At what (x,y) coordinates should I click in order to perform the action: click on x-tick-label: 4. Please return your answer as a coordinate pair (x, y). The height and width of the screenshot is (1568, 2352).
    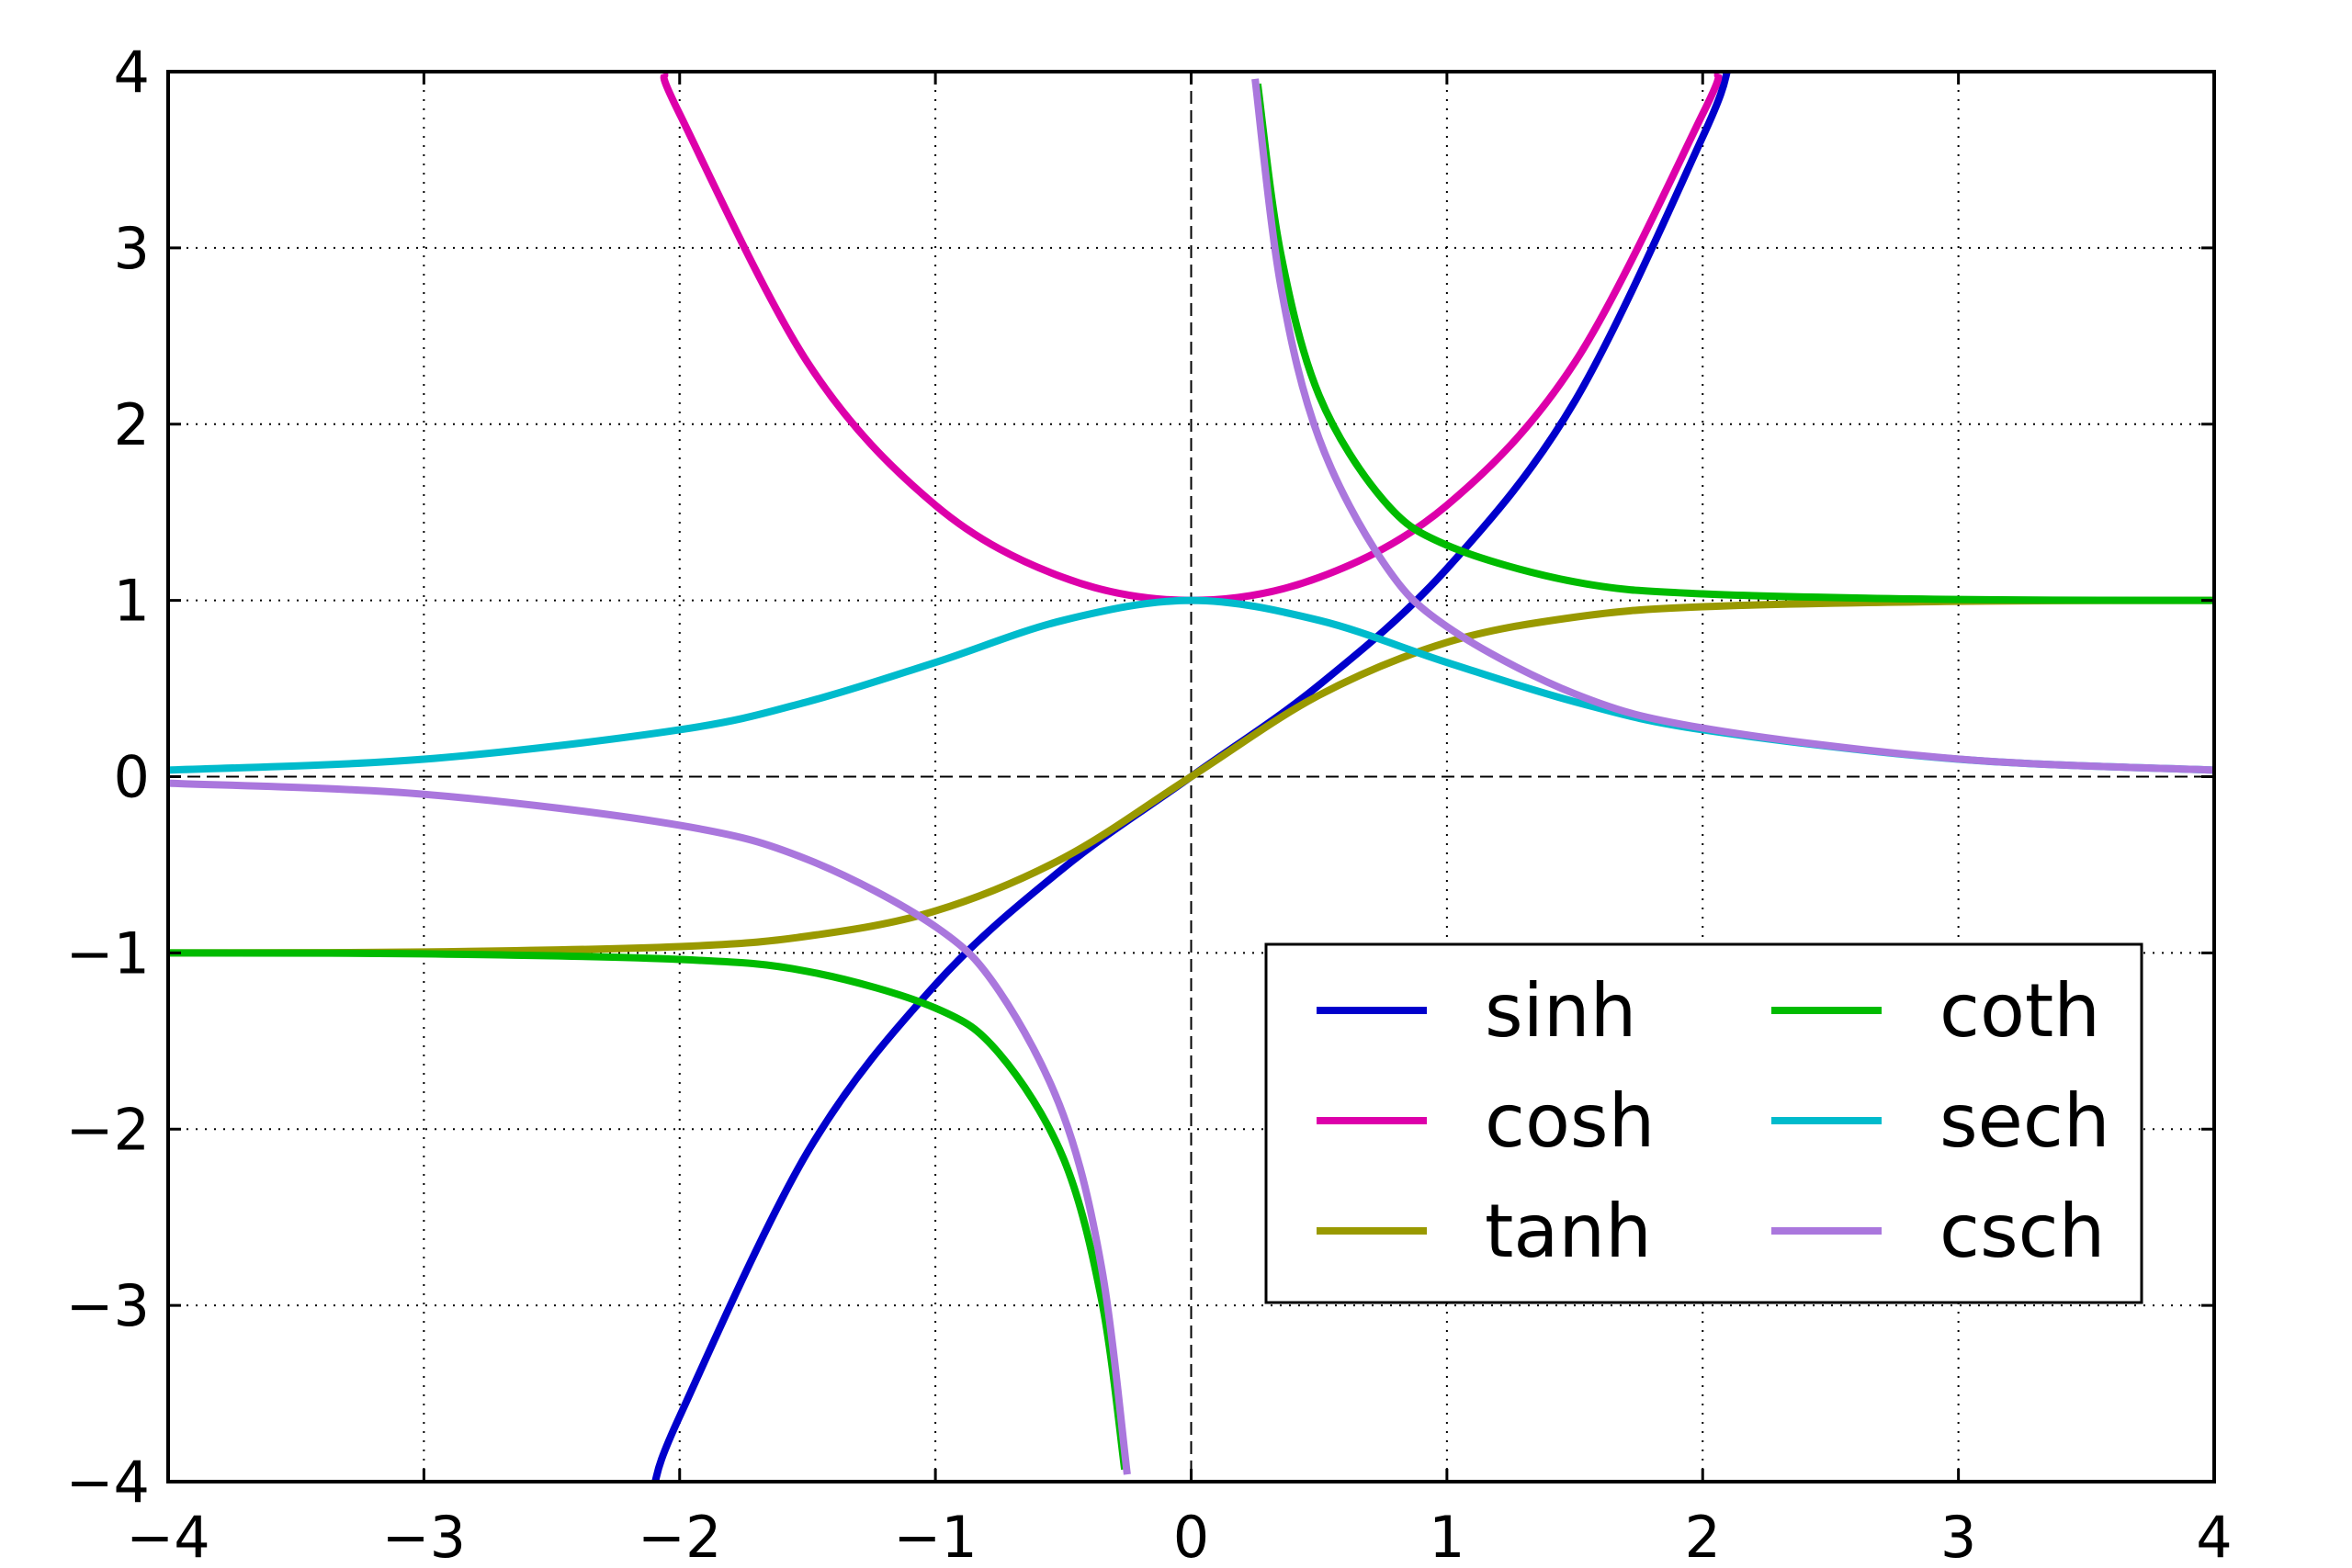
    Looking at the image, I should click on (2214, 1536).